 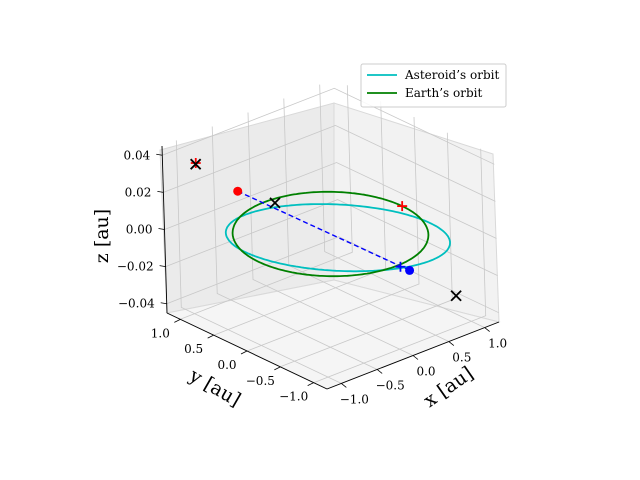 What do you see at coordinates (136, 304) in the screenshot?
I see `z-tick-label: −0.04` at bounding box center [136, 304].